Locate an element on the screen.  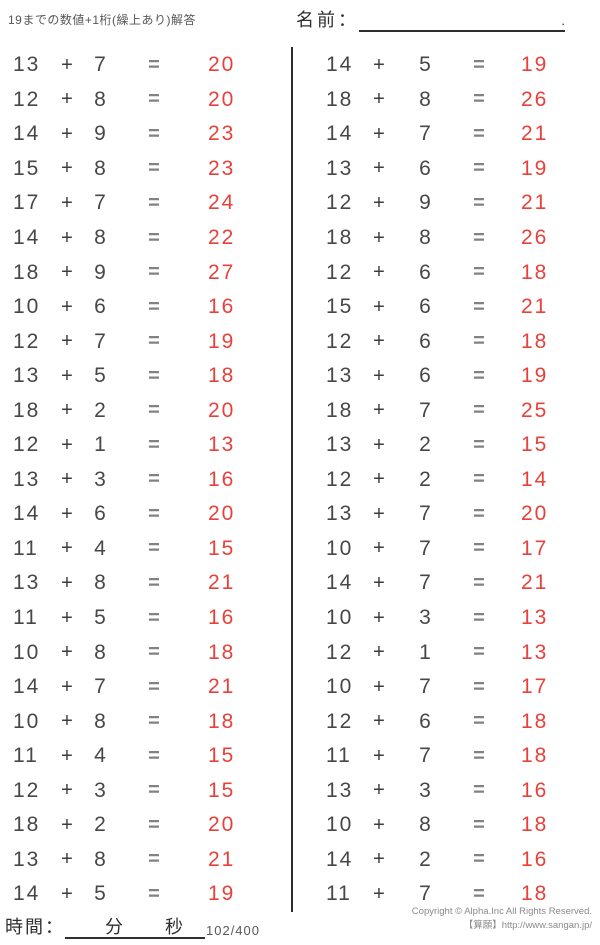
operand-a: 15 is located at coordinates (27, 168).